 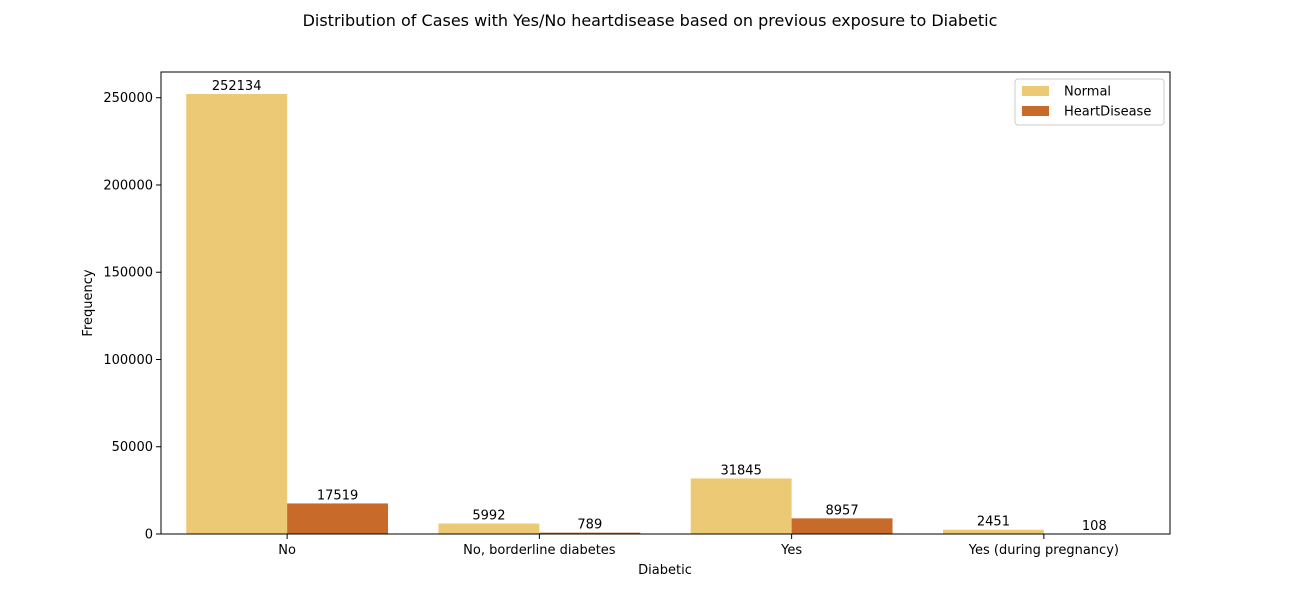 What do you see at coordinates (287, 550) in the screenshot?
I see `x-tick-label: No` at bounding box center [287, 550].